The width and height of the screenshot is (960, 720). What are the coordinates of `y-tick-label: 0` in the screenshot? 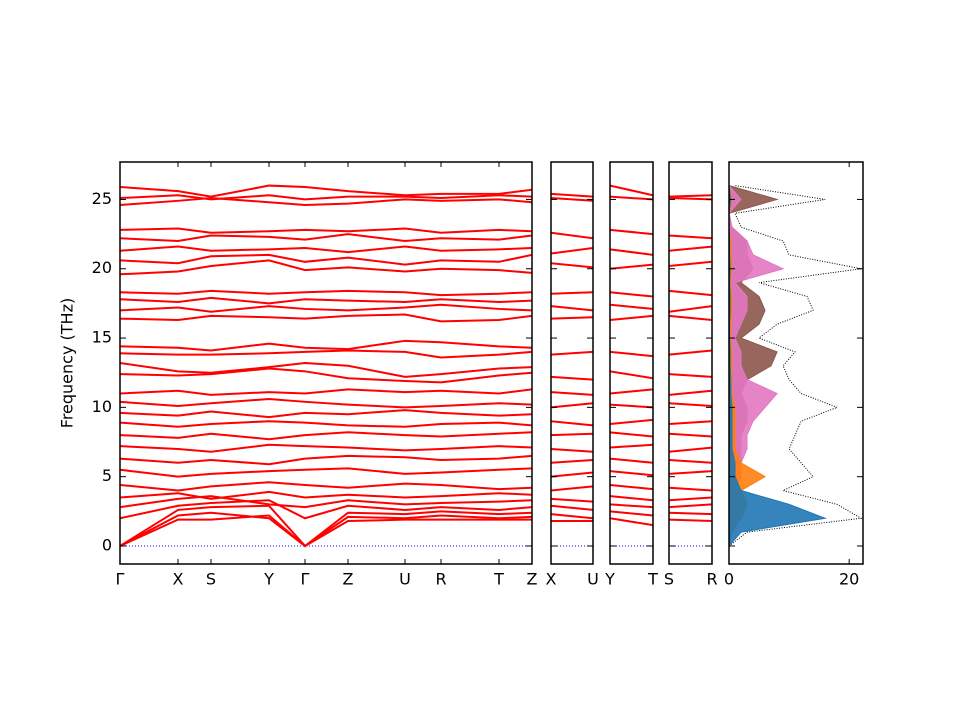 It's located at (107, 544).